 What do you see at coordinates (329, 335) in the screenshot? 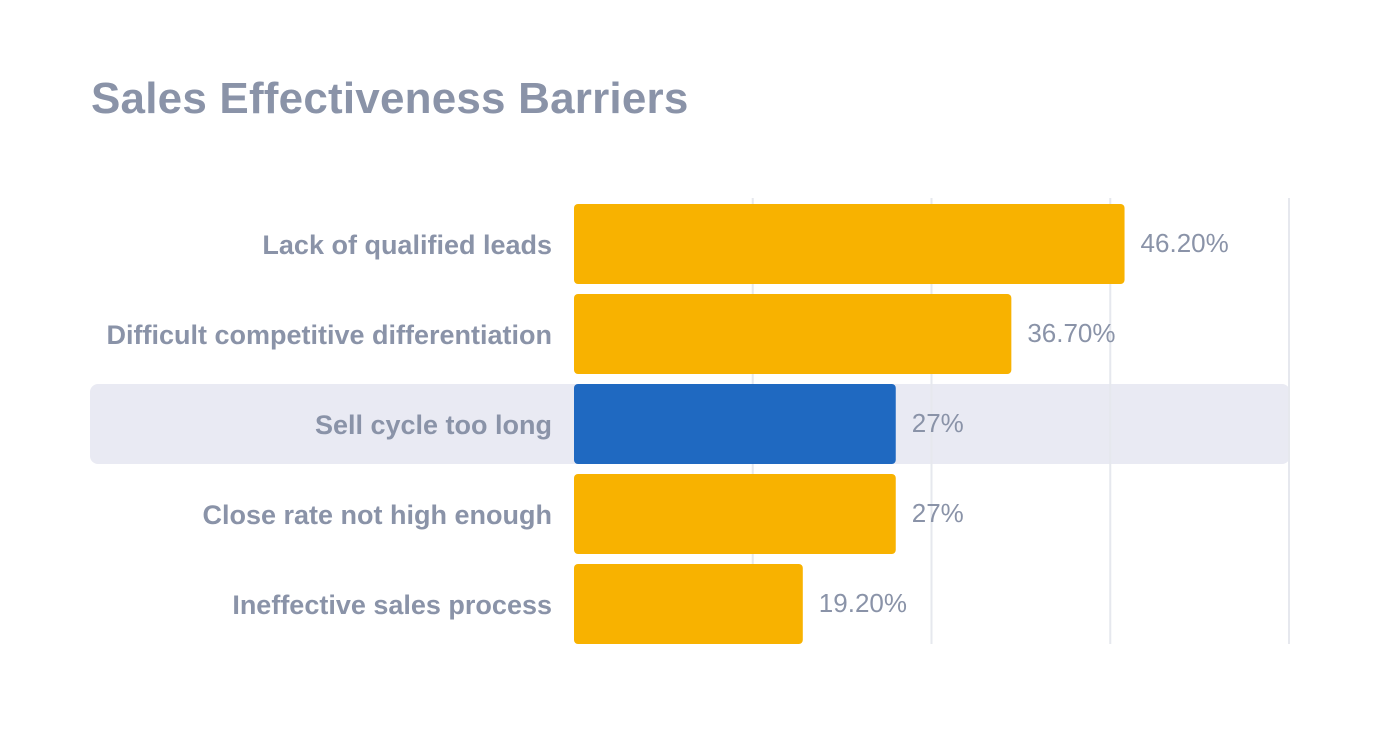
I see `category-label: Difficult competitive differentiation` at bounding box center [329, 335].